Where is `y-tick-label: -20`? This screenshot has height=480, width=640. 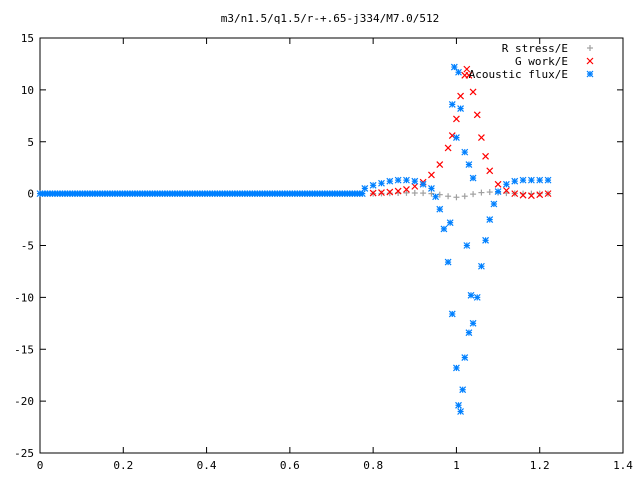
y-tick-label: -20 is located at coordinates (24, 401).